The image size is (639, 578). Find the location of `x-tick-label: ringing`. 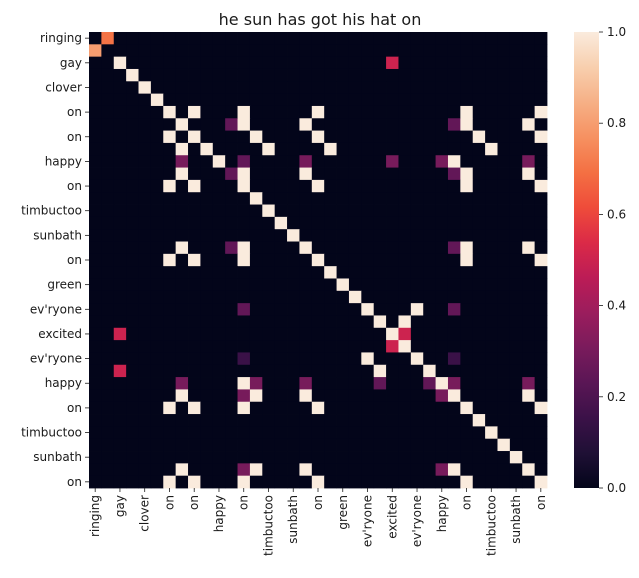

x-tick-label: ringing is located at coordinates (95, 516).